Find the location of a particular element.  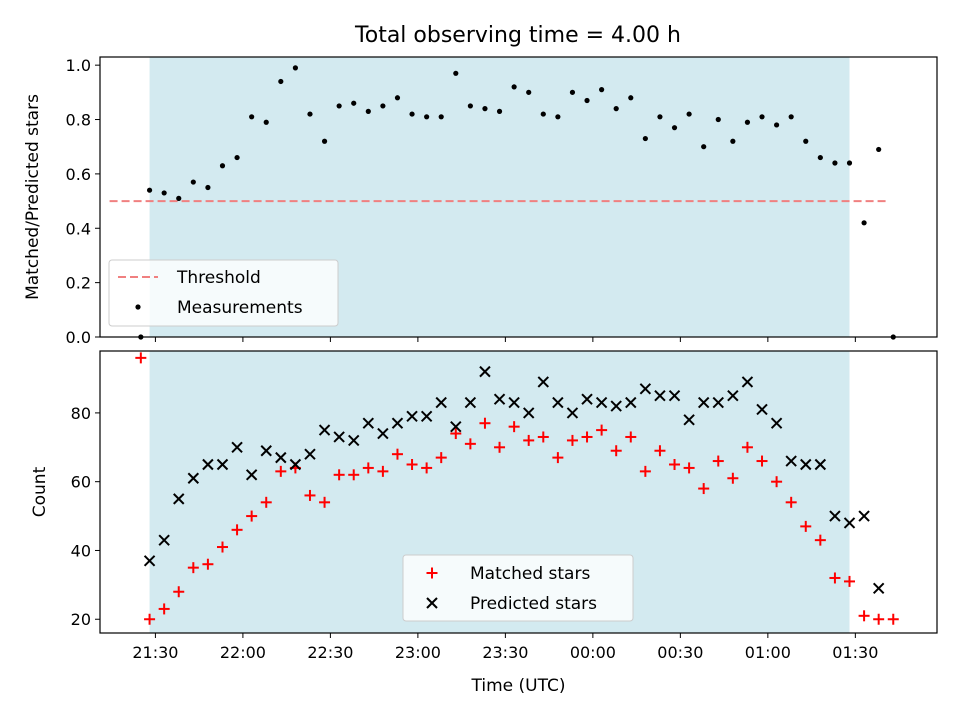

ratio-y-tick-label: 0.6 is located at coordinates (78, 174).